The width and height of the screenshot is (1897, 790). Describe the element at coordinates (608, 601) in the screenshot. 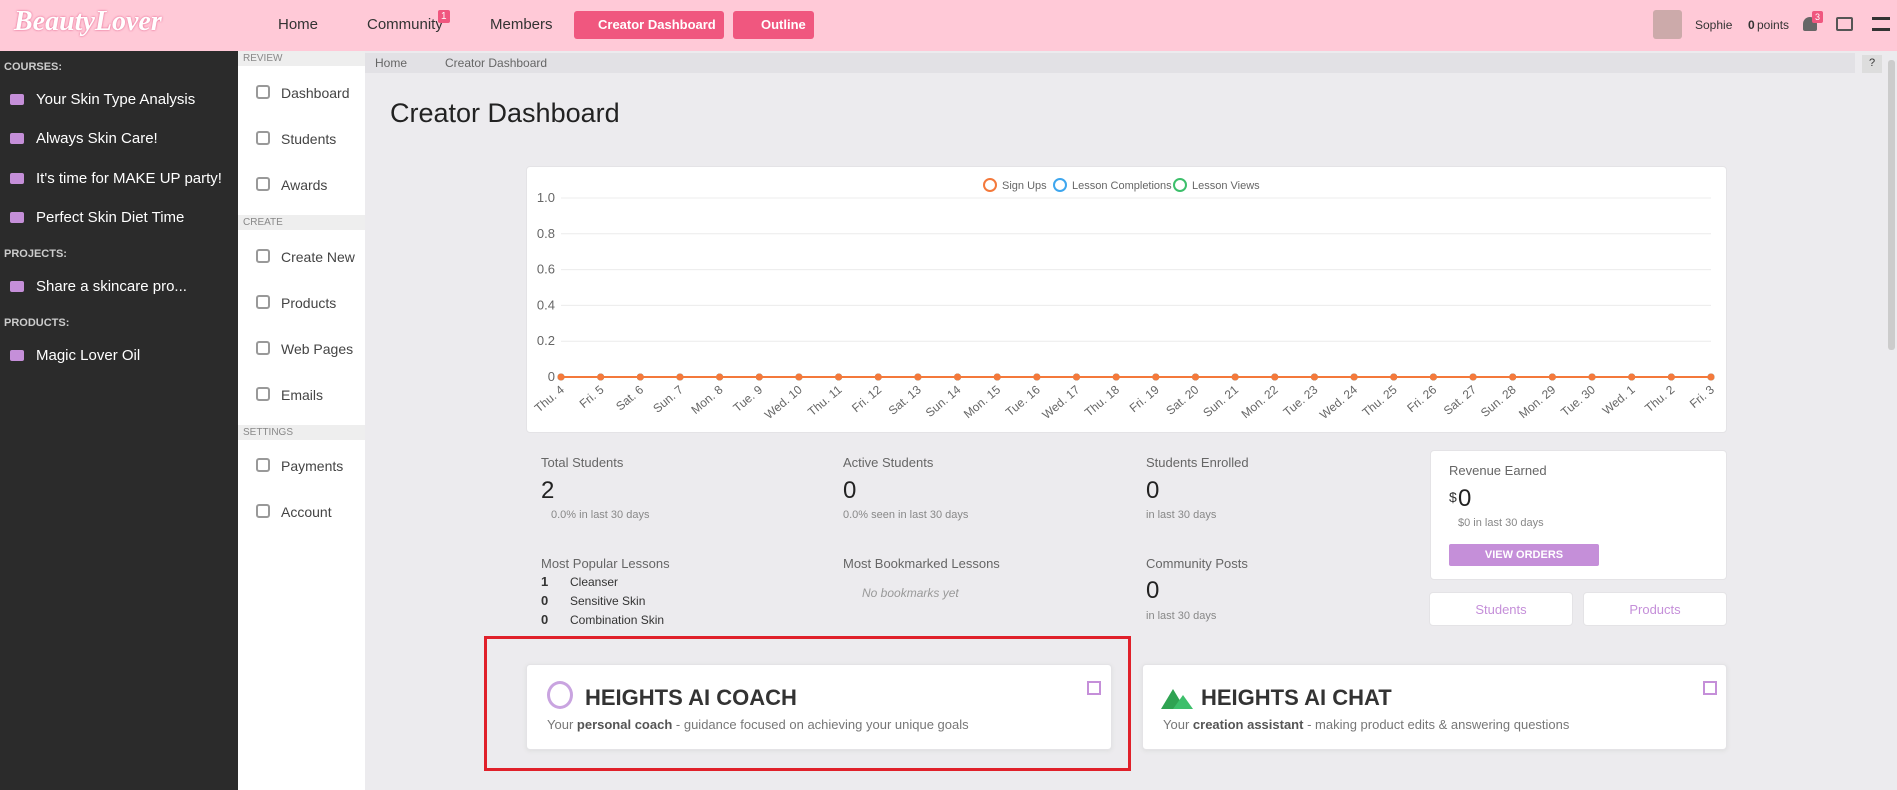

I see `lesson-name: Sensitive Skin` at that location.